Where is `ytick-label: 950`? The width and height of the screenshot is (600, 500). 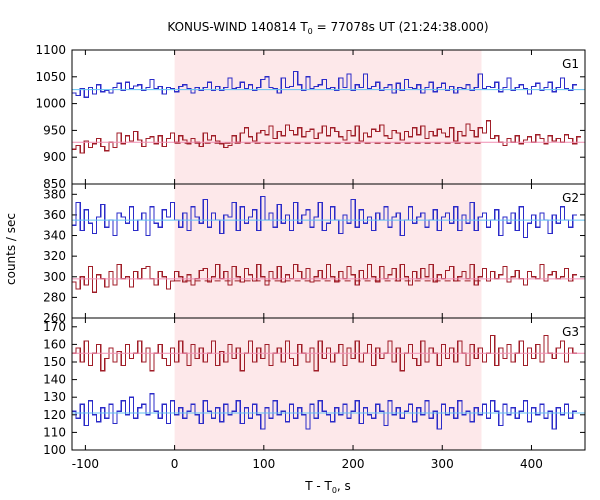
ytick-label: 950 is located at coordinates (54, 130).